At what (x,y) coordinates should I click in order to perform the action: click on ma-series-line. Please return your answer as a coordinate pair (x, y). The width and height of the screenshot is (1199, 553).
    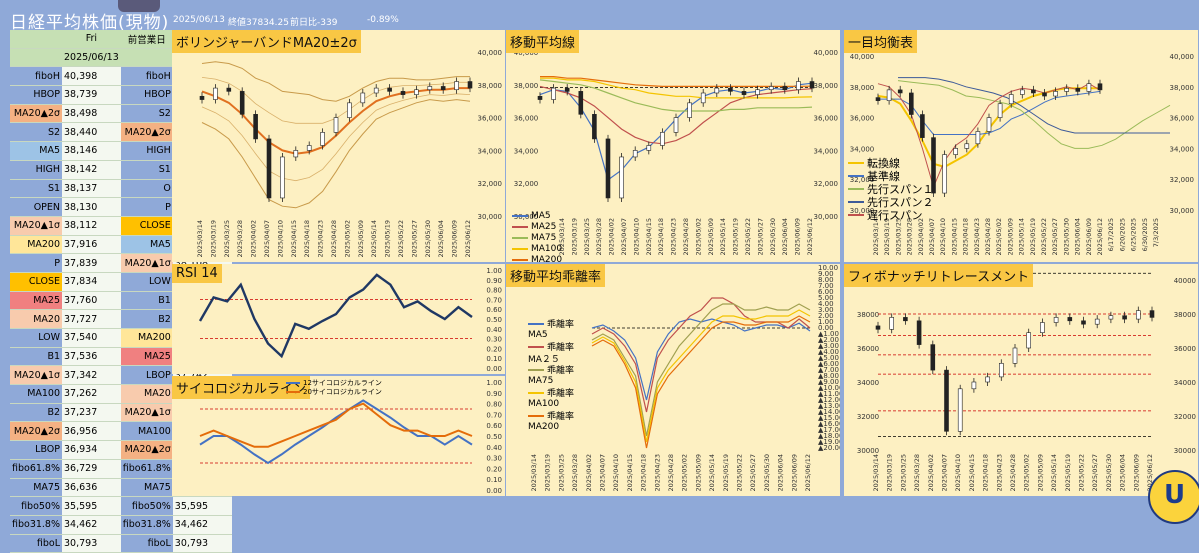
    Looking at the image, I should click on (676, 115).